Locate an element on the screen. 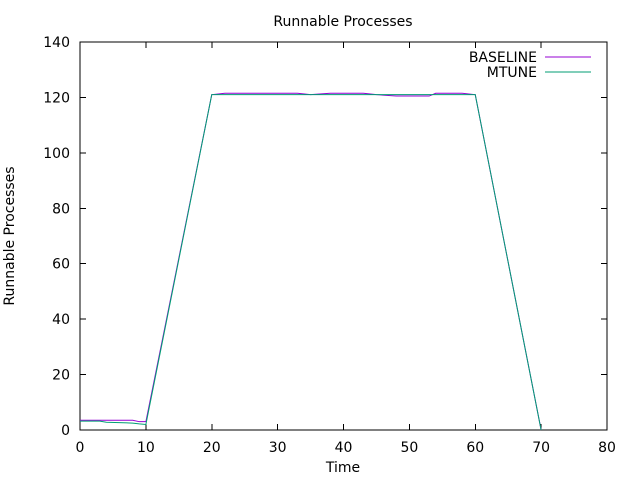 The image size is (640, 480). y-tick-label: 140 is located at coordinates (56, 43).